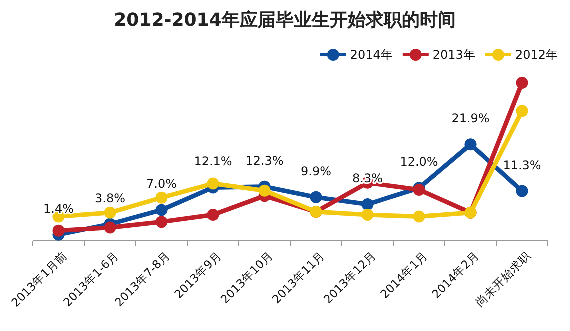 The image size is (570, 331). Describe the element at coordinates (367, 178) in the screenshot. I see `data-label: 8.3%` at that location.